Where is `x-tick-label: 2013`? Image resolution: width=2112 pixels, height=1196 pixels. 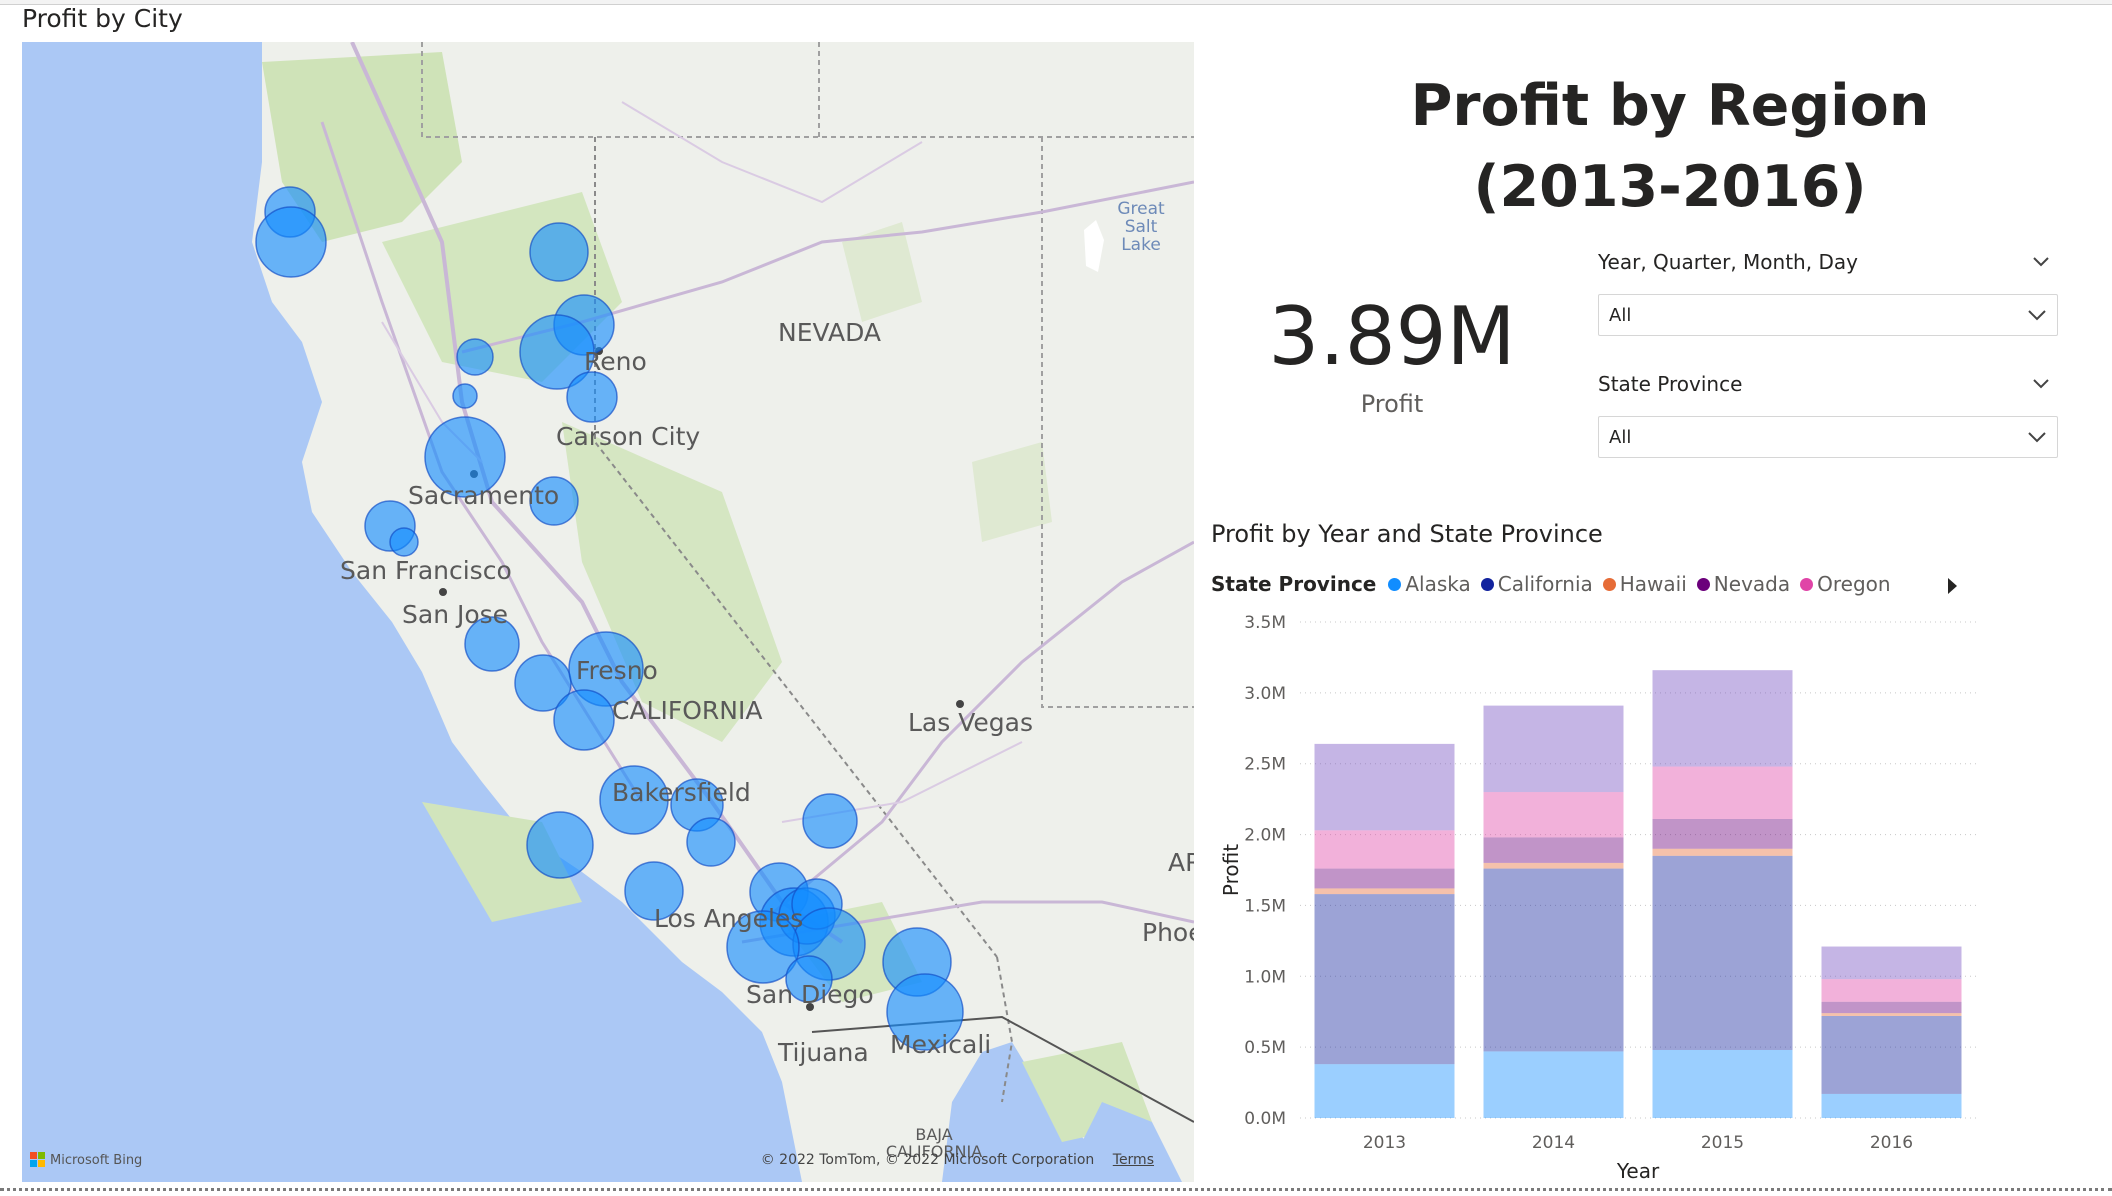
x-tick-label: 2013 is located at coordinates (1384, 1143).